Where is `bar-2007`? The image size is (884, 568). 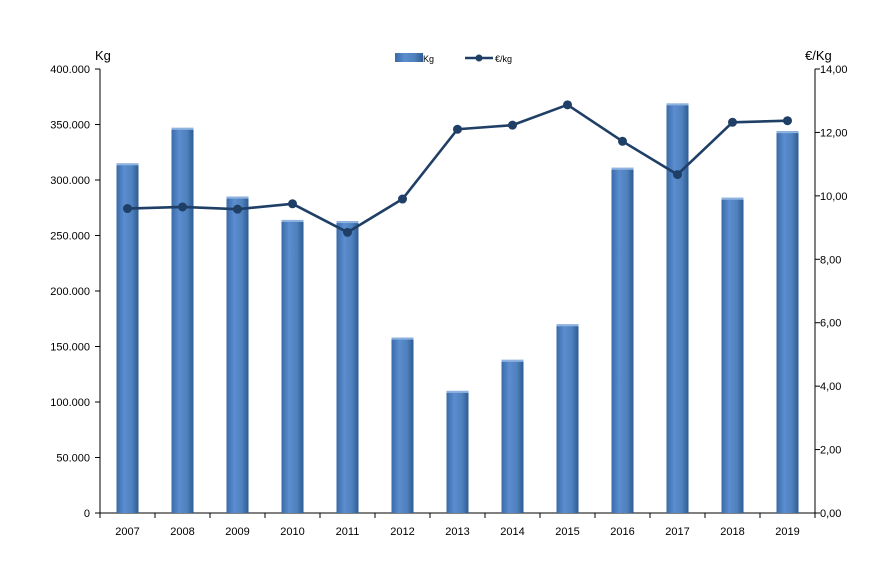 bar-2007 is located at coordinates (127, 338).